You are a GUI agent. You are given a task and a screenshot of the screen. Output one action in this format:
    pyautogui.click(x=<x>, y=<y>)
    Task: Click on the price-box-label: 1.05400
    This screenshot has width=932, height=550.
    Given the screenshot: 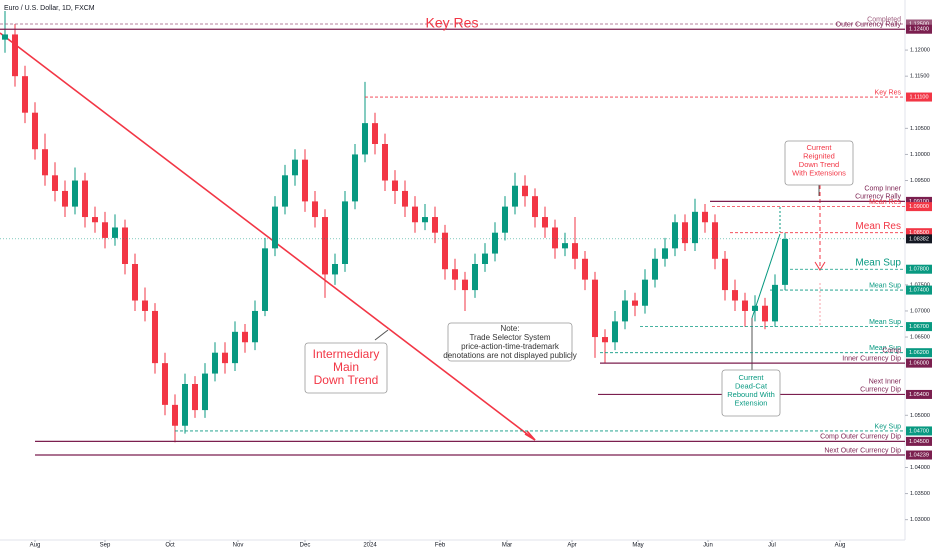 What is the action you would take?
    pyautogui.click(x=919, y=395)
    